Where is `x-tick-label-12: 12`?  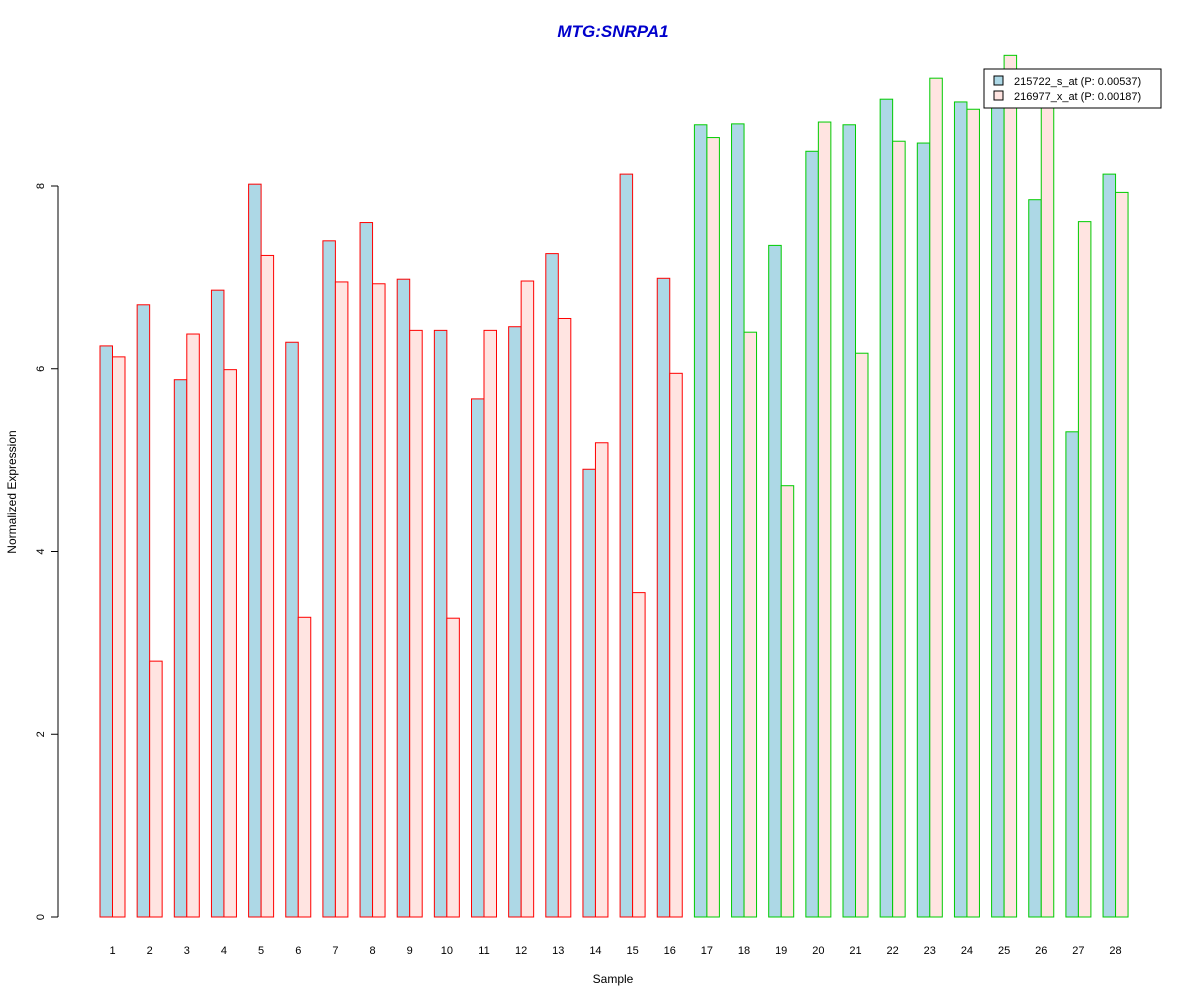 x-tick-label-12: 12 is located at coordinates (521, 951).